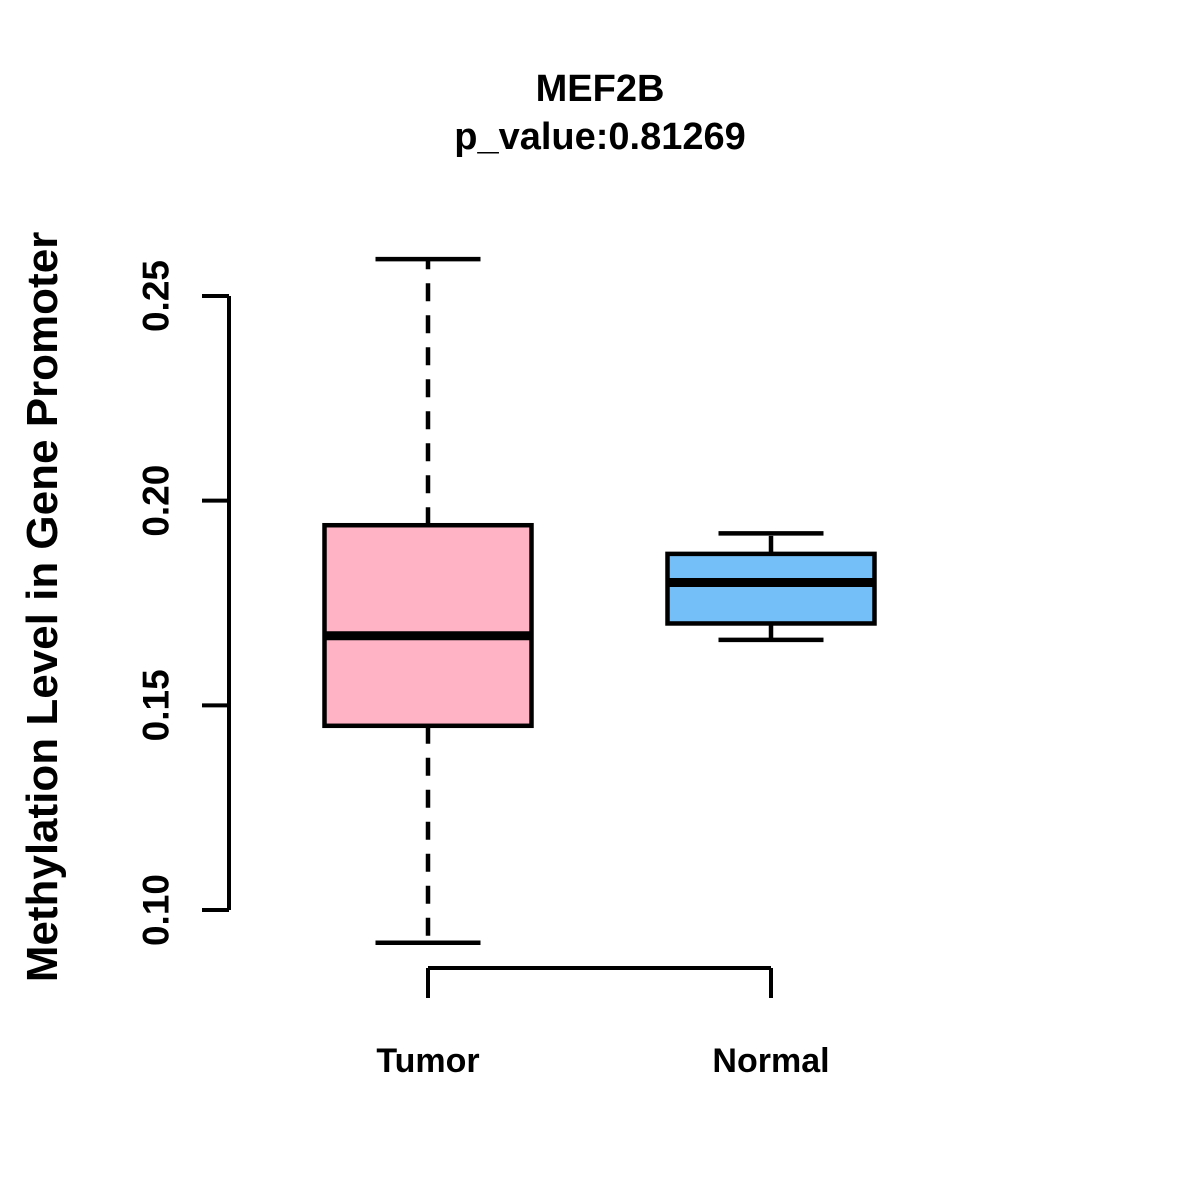 This screenshot has height=1200, width=1200. I want to click on y-axis-label: Methylation Level in Gene Promoter, so click(42, 607).